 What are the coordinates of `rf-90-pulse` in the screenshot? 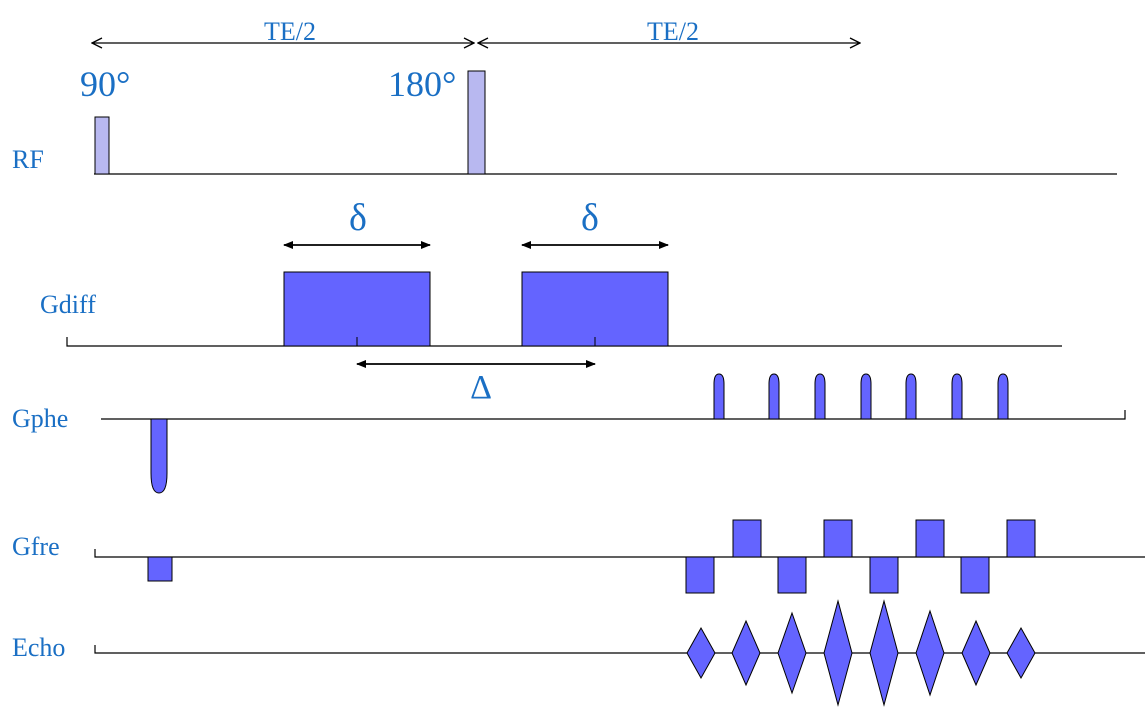 It's located at (102, 145).